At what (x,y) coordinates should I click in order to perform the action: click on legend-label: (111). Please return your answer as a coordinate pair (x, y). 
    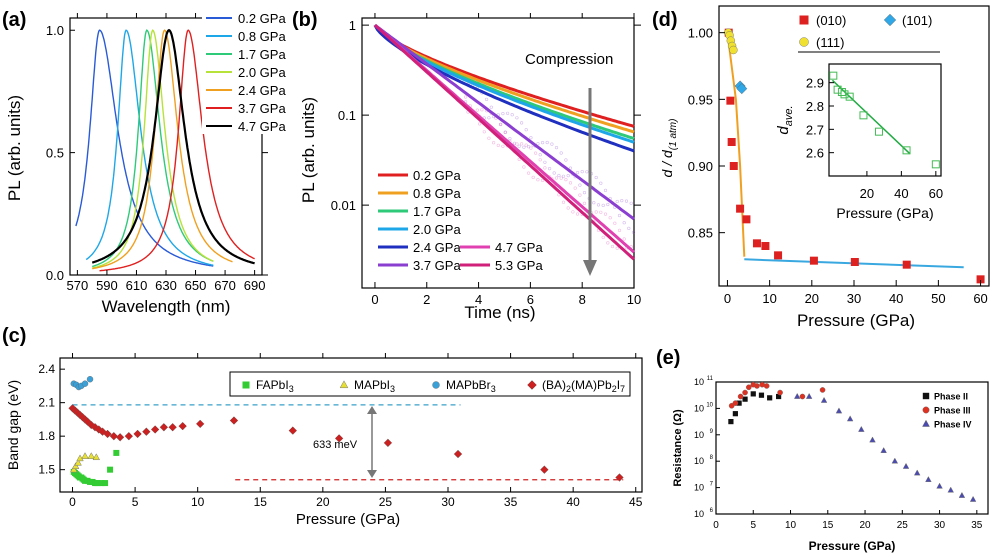
    Looking at the image, I should click on (830, 42).